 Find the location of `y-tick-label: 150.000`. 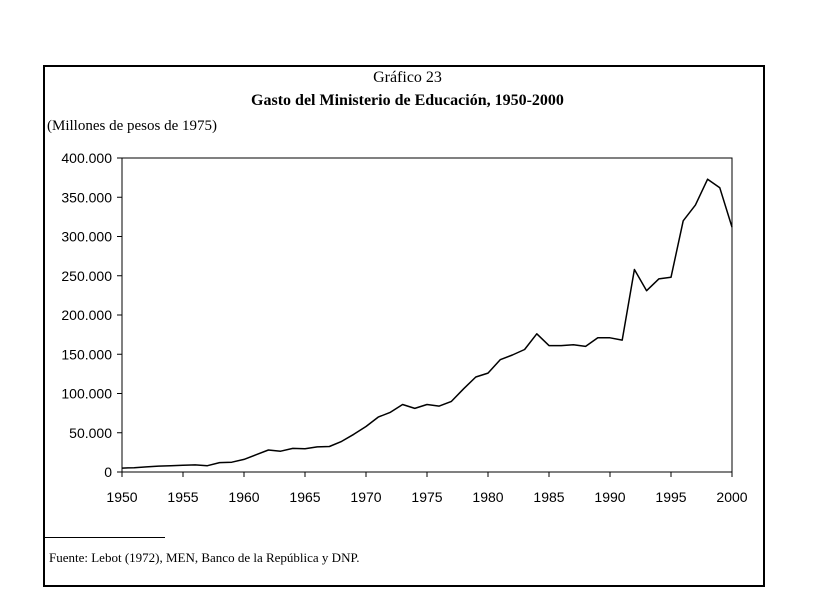

y-tick-label: 150.000 is located at coordinates (86, 354).